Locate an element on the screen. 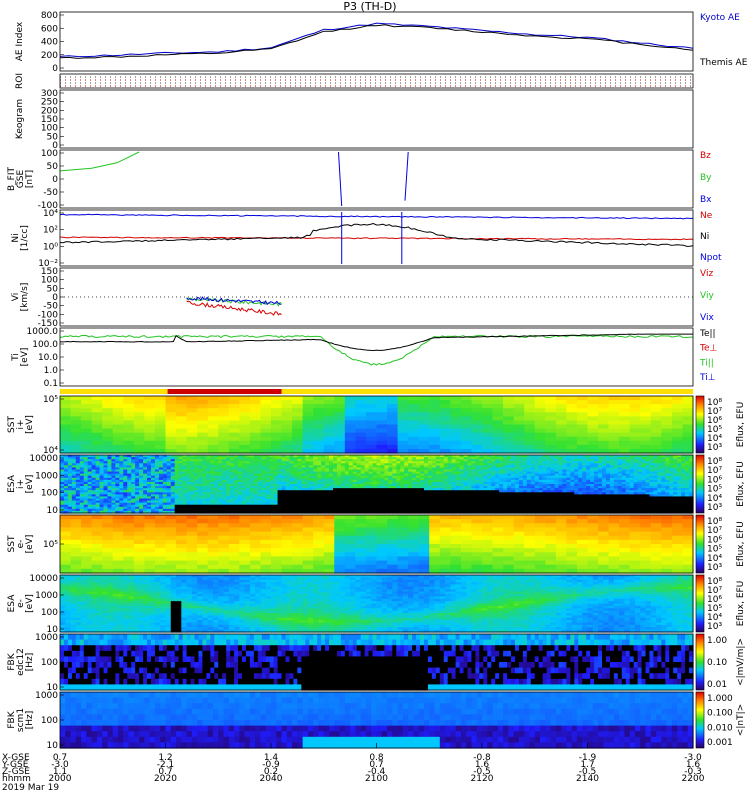 Image resolution: width=750 pixels, height=800 pixels. legend-entry: Te⊥ is located at coordinates (708, 349).